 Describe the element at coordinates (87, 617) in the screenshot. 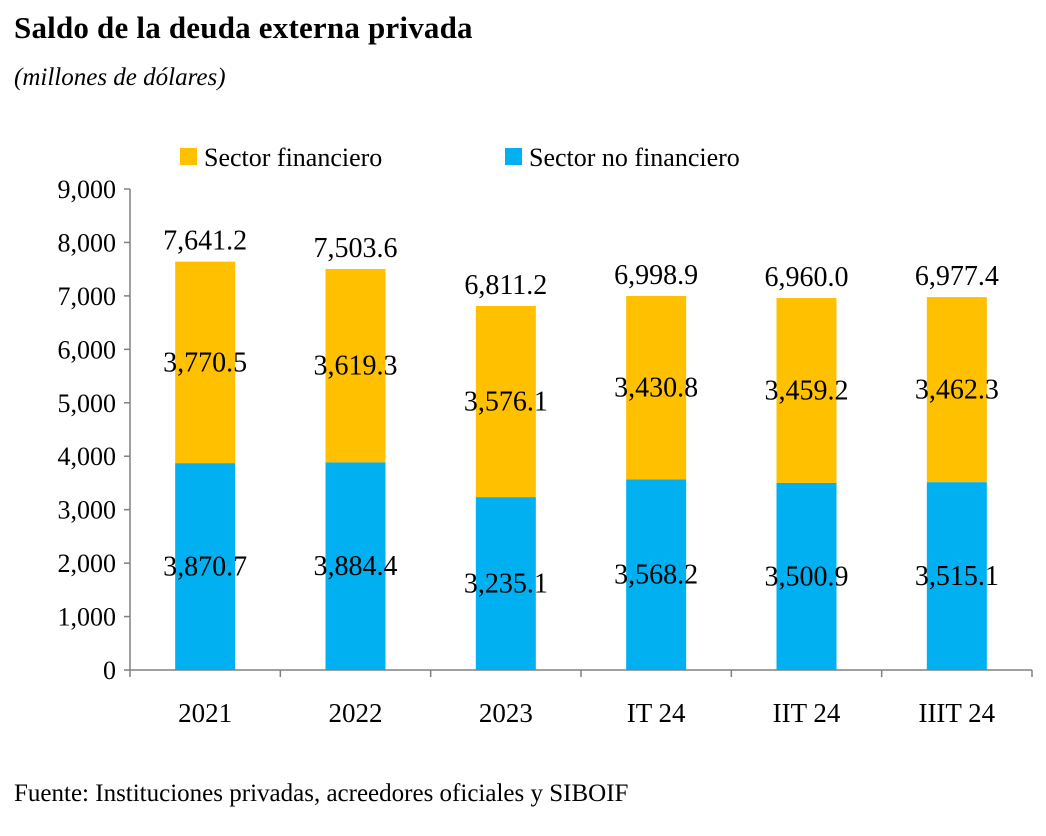

I see `y-tick-label: 1,000` at that location.